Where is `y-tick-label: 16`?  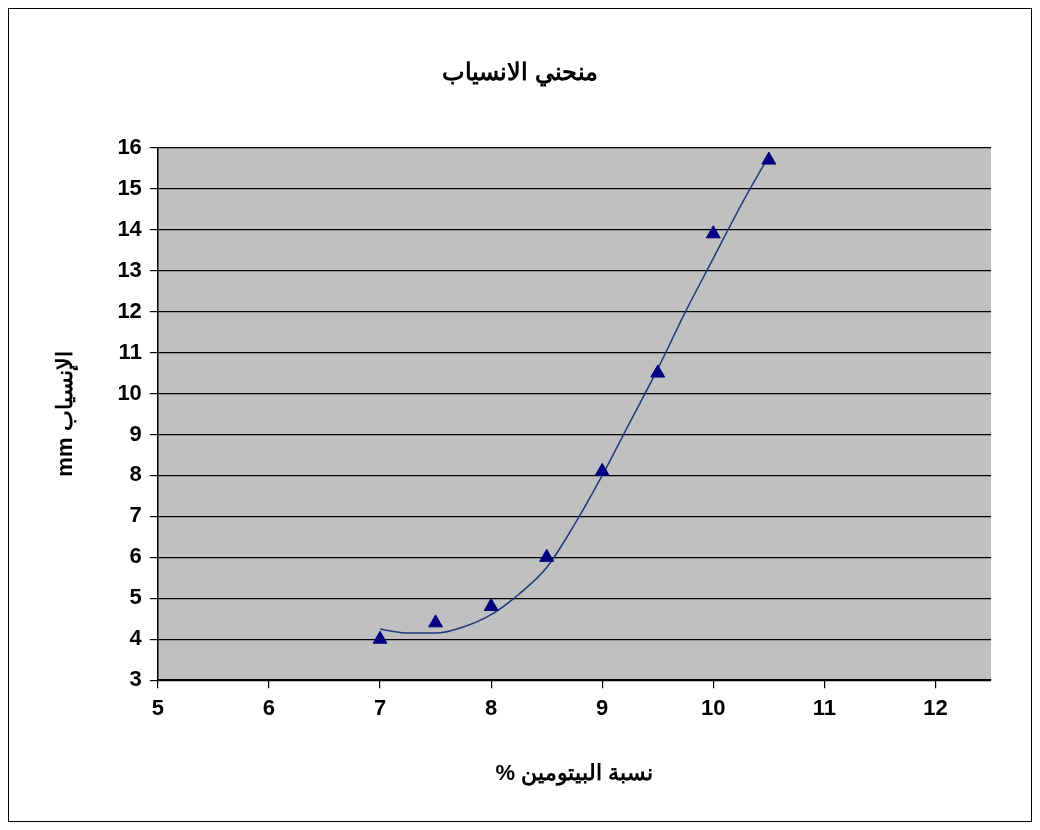 y-tick-label: 16 is located at coordinates (129, 146).